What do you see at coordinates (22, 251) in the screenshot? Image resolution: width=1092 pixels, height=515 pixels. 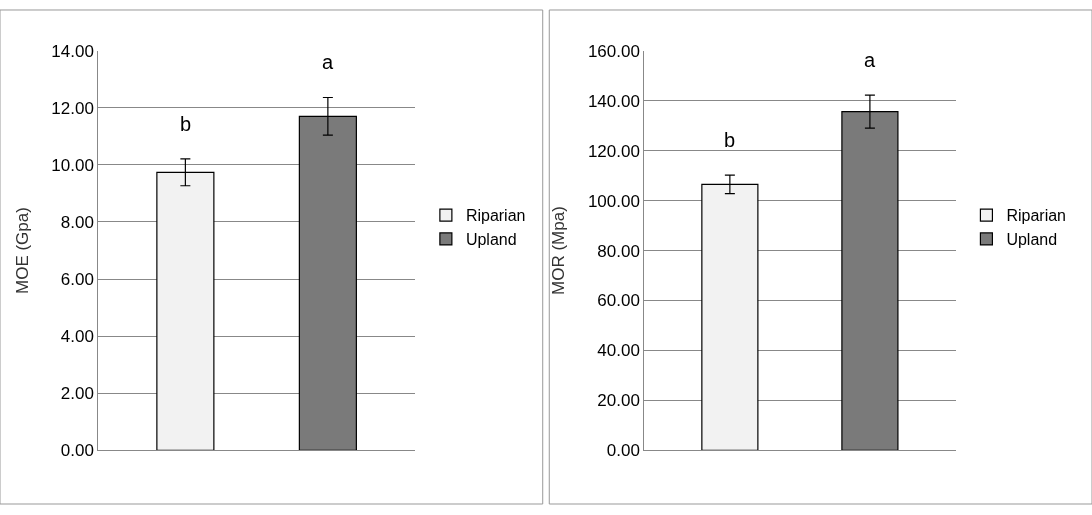 I see `y-axis-title: MOE (Gpa)` at bounding box center [22, 251].